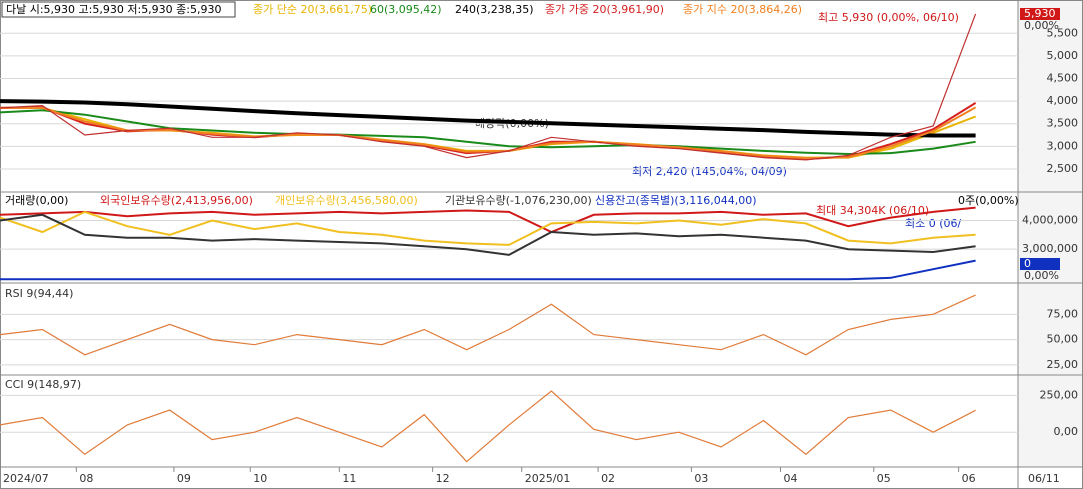 The image size is (1083, 489). Describe the element at coordinates (39, 293) in the screenshot. I see `panel-title: RSI 9(94,44)` at that location.